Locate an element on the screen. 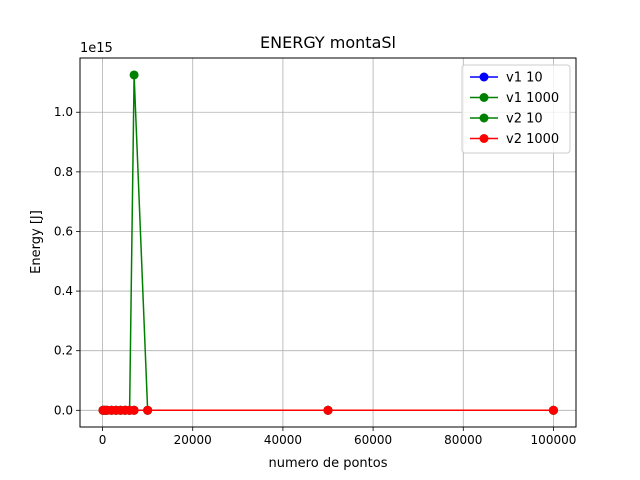 This screenshot has width=640, height=480. legend-label: v2 1000 is located at coordinates (532, 139).